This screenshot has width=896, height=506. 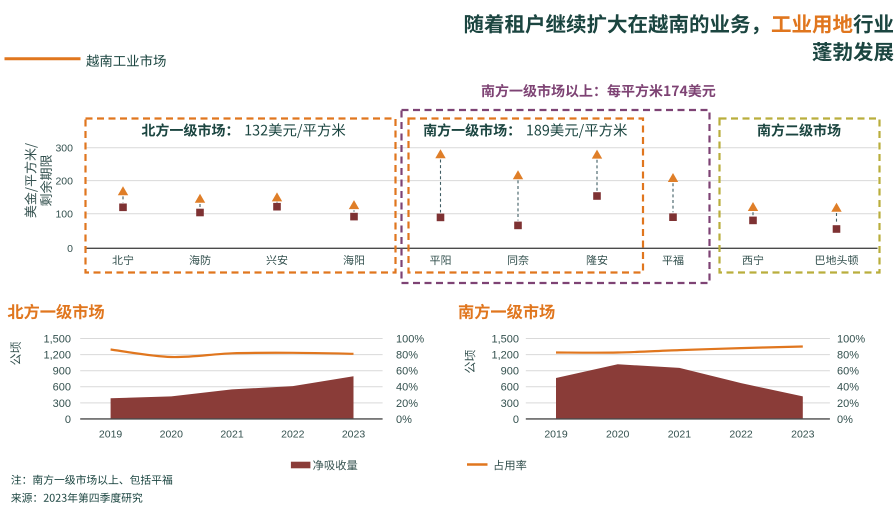 What do you see at coordinates (64, 182) in the screenshot?
I see `svg-text: 200` at bounding box center [64, 182].